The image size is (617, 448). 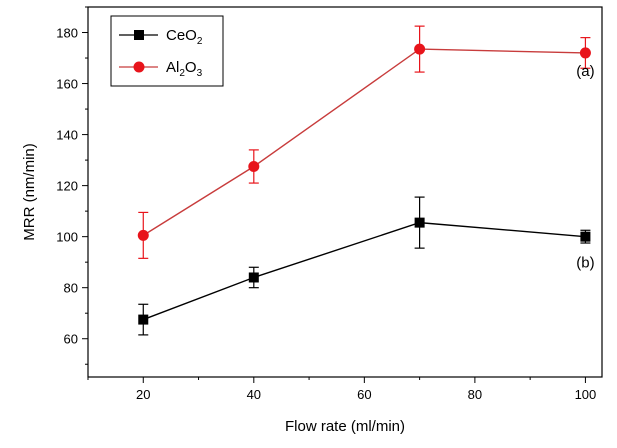 What do you see at coordinates (364, 394) in the screenshot?
I see `x-tick-label: 60` at bounding box center [364, 394].